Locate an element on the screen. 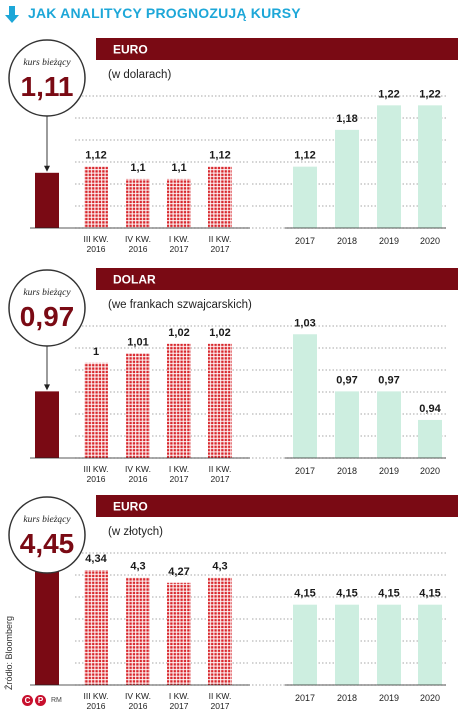  down-arrow-icon is located at coordinates (12, 14).